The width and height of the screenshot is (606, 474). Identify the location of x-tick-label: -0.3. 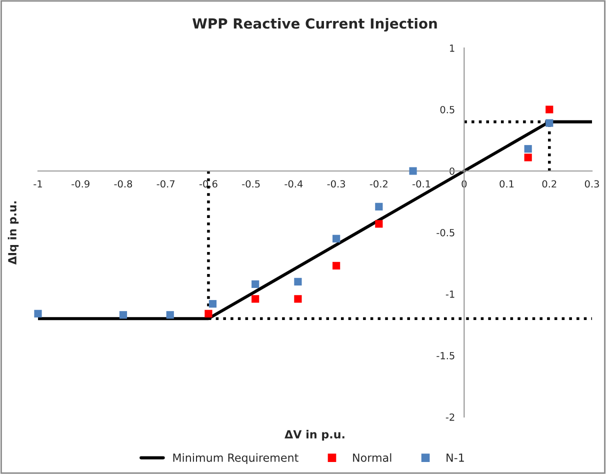
(336, 184).